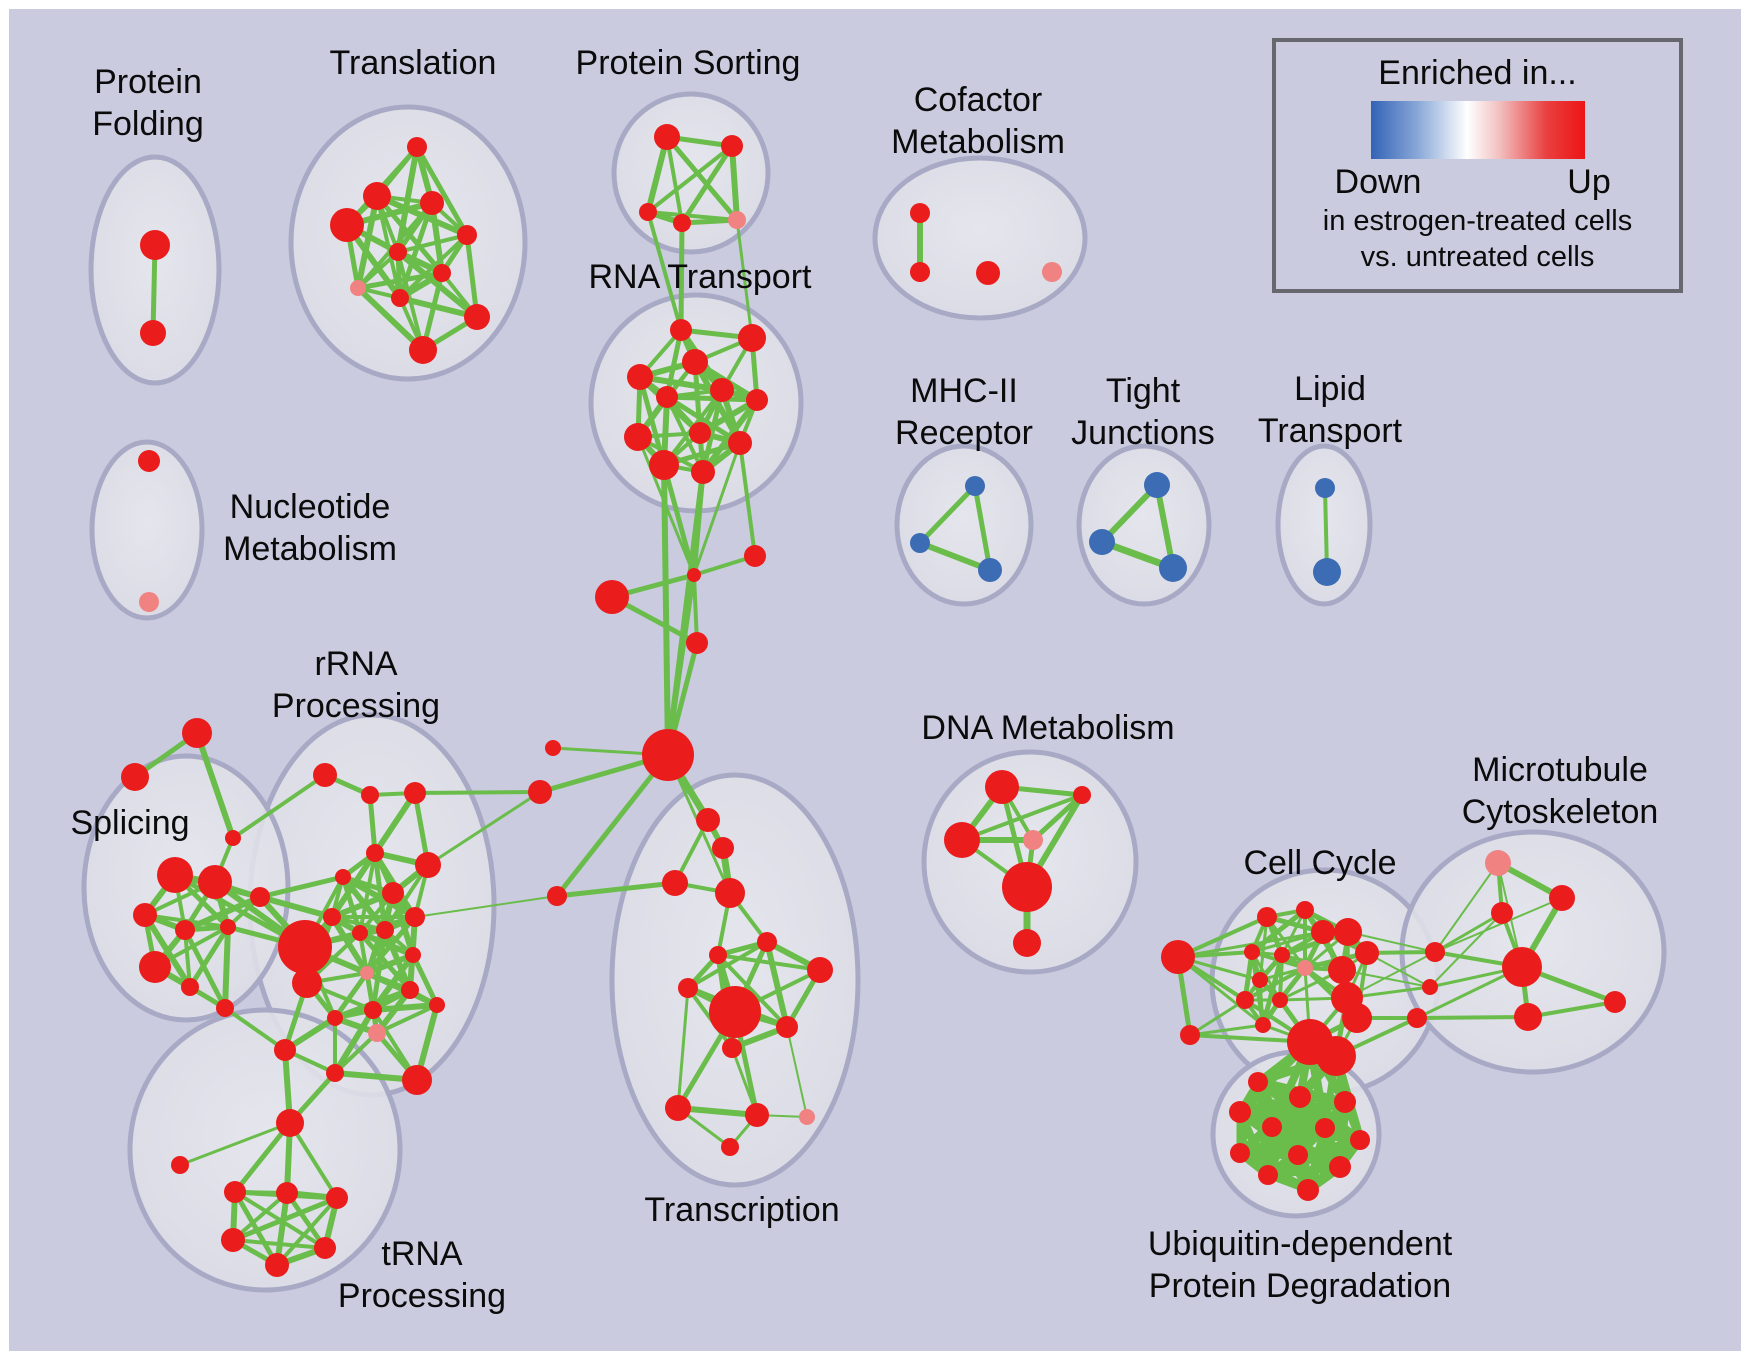  Describe the element at coordinates (557, 896) in the screenshot. I see `node-fx` at that location.